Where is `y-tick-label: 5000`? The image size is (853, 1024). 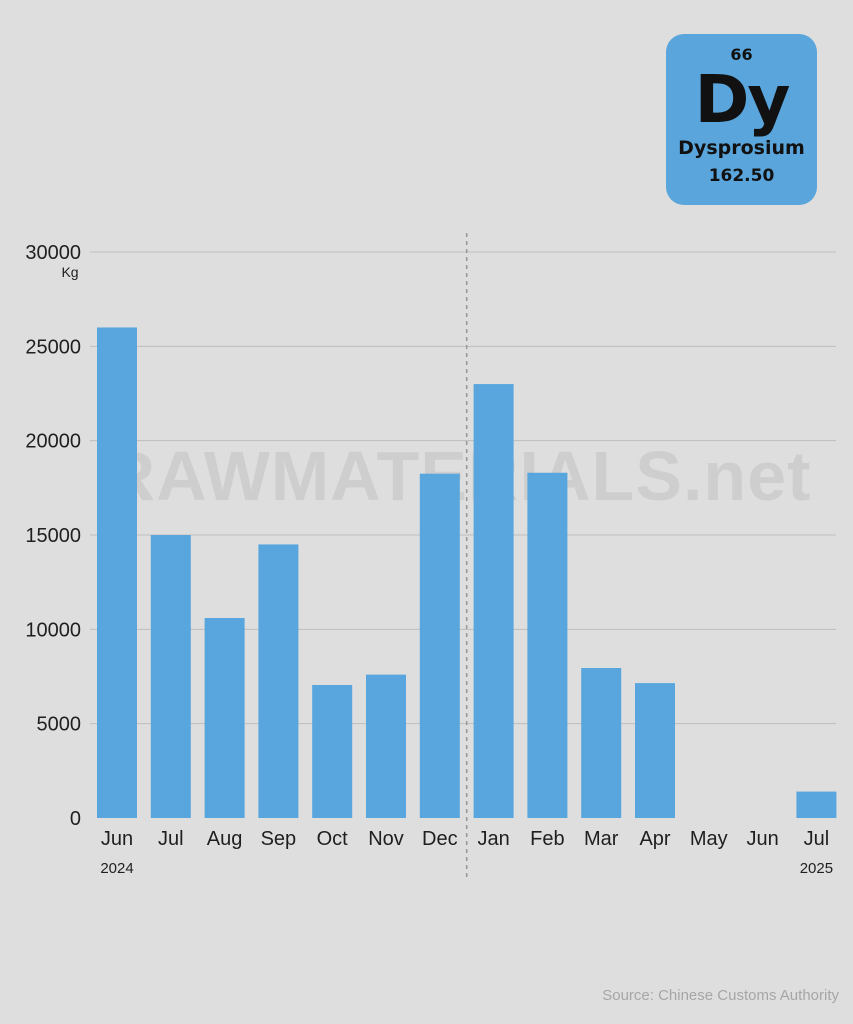
y-tick-label: 5000 is located at coordinates (59, 725).